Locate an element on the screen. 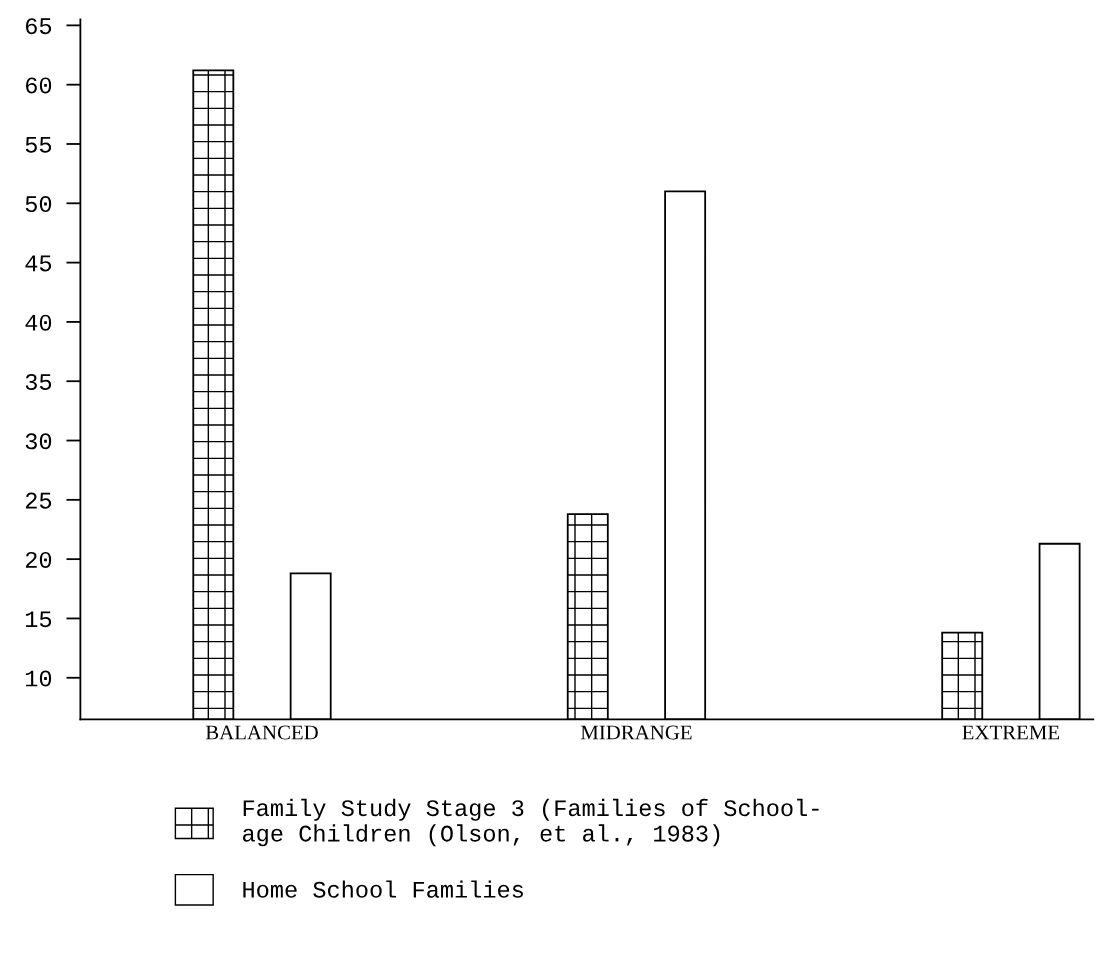 The image size is (1101, 972). y-tick-label: 20 is located at coordinates (38, 559).